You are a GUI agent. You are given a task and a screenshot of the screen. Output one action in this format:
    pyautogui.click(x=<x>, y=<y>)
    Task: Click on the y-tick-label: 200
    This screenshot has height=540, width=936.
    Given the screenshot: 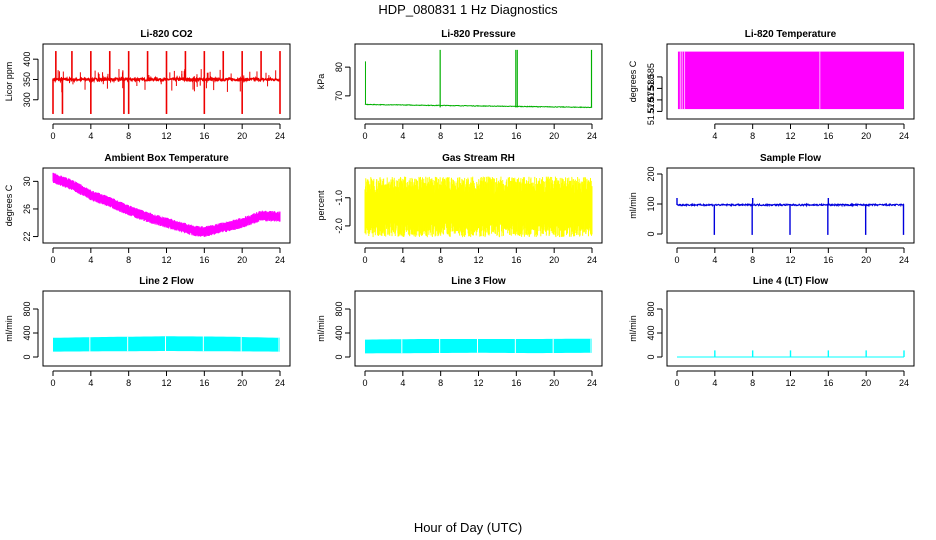 What is the action you would take?
    pyautogui.click(x=651, y=173)
    